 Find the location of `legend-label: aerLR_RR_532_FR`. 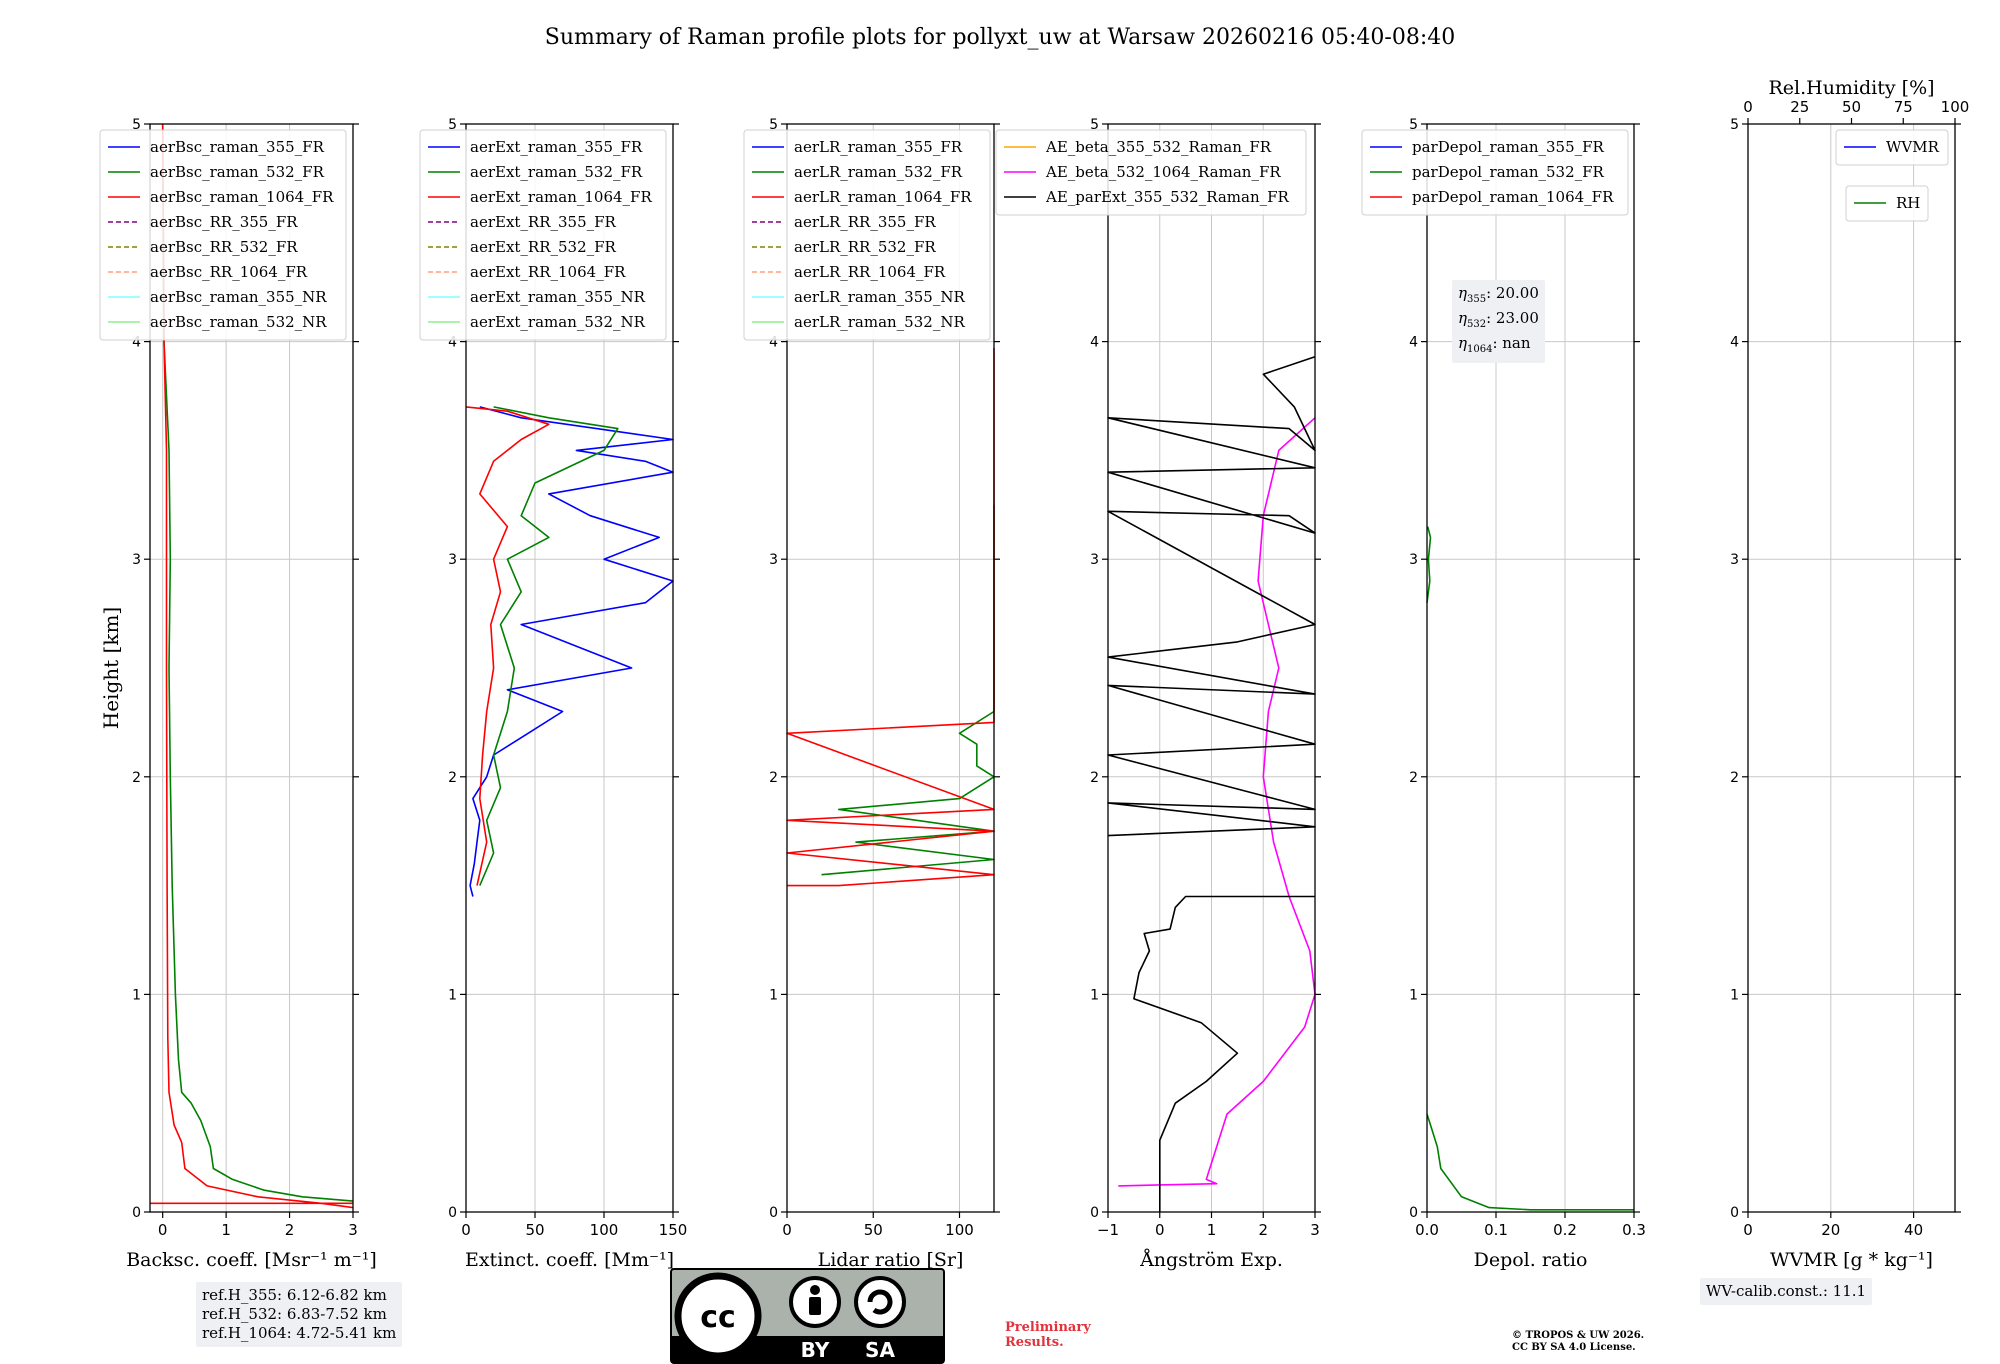

legend-label: aerLR_RR_532_FR is located at coordinates (865, 247).